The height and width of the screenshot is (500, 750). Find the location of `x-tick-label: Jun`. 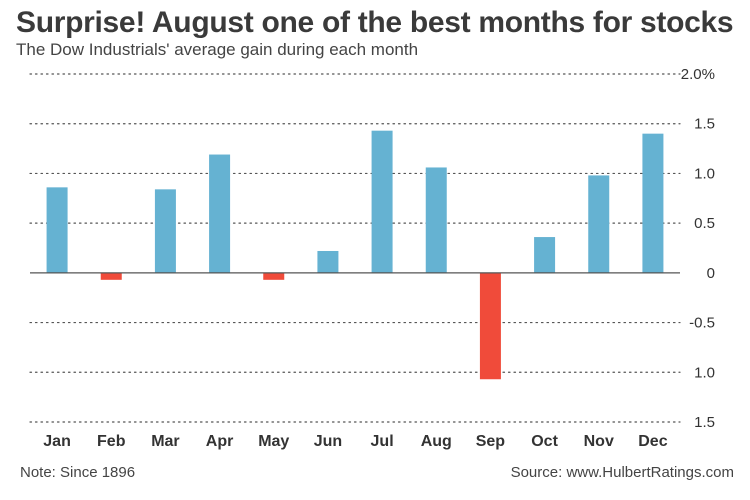

x-tick-label: Jun is located at coordinates (328, 441).